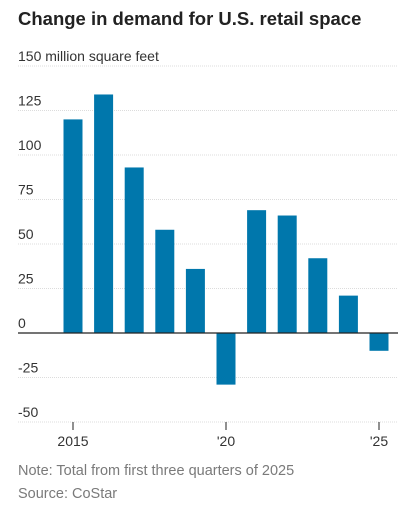 The width and height of the screenshot is (416, 512). Describe the element at coordinates (22, 323) in the screenshot. I see `y-tick-label: 0` at that location.